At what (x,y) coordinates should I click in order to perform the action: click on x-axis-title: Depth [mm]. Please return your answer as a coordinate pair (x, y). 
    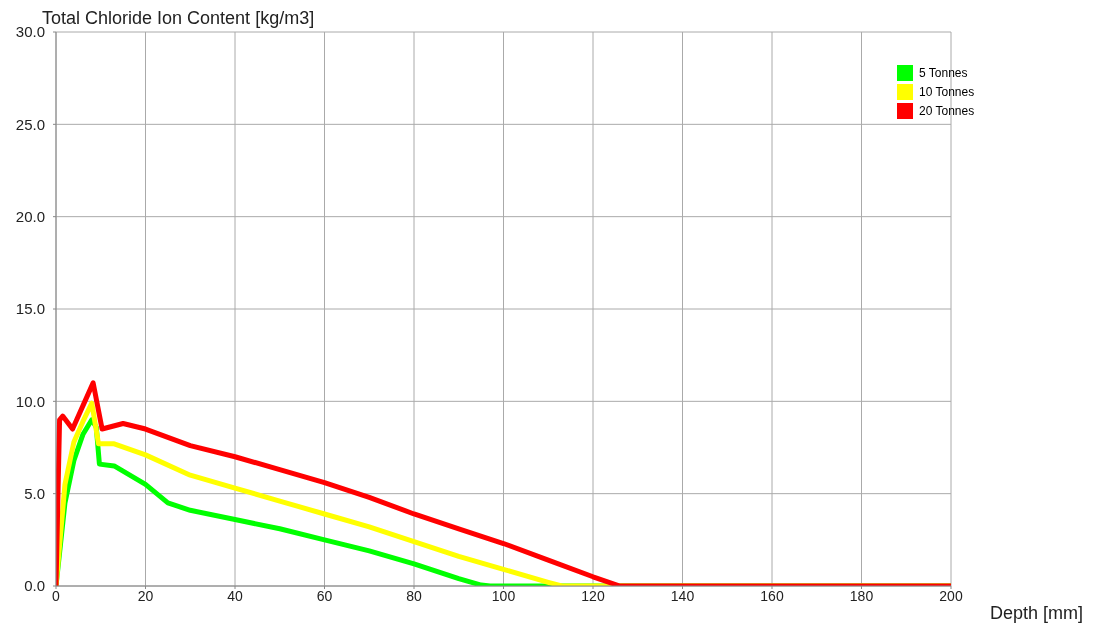
    Looking at the image, I should click on (1036, 613).